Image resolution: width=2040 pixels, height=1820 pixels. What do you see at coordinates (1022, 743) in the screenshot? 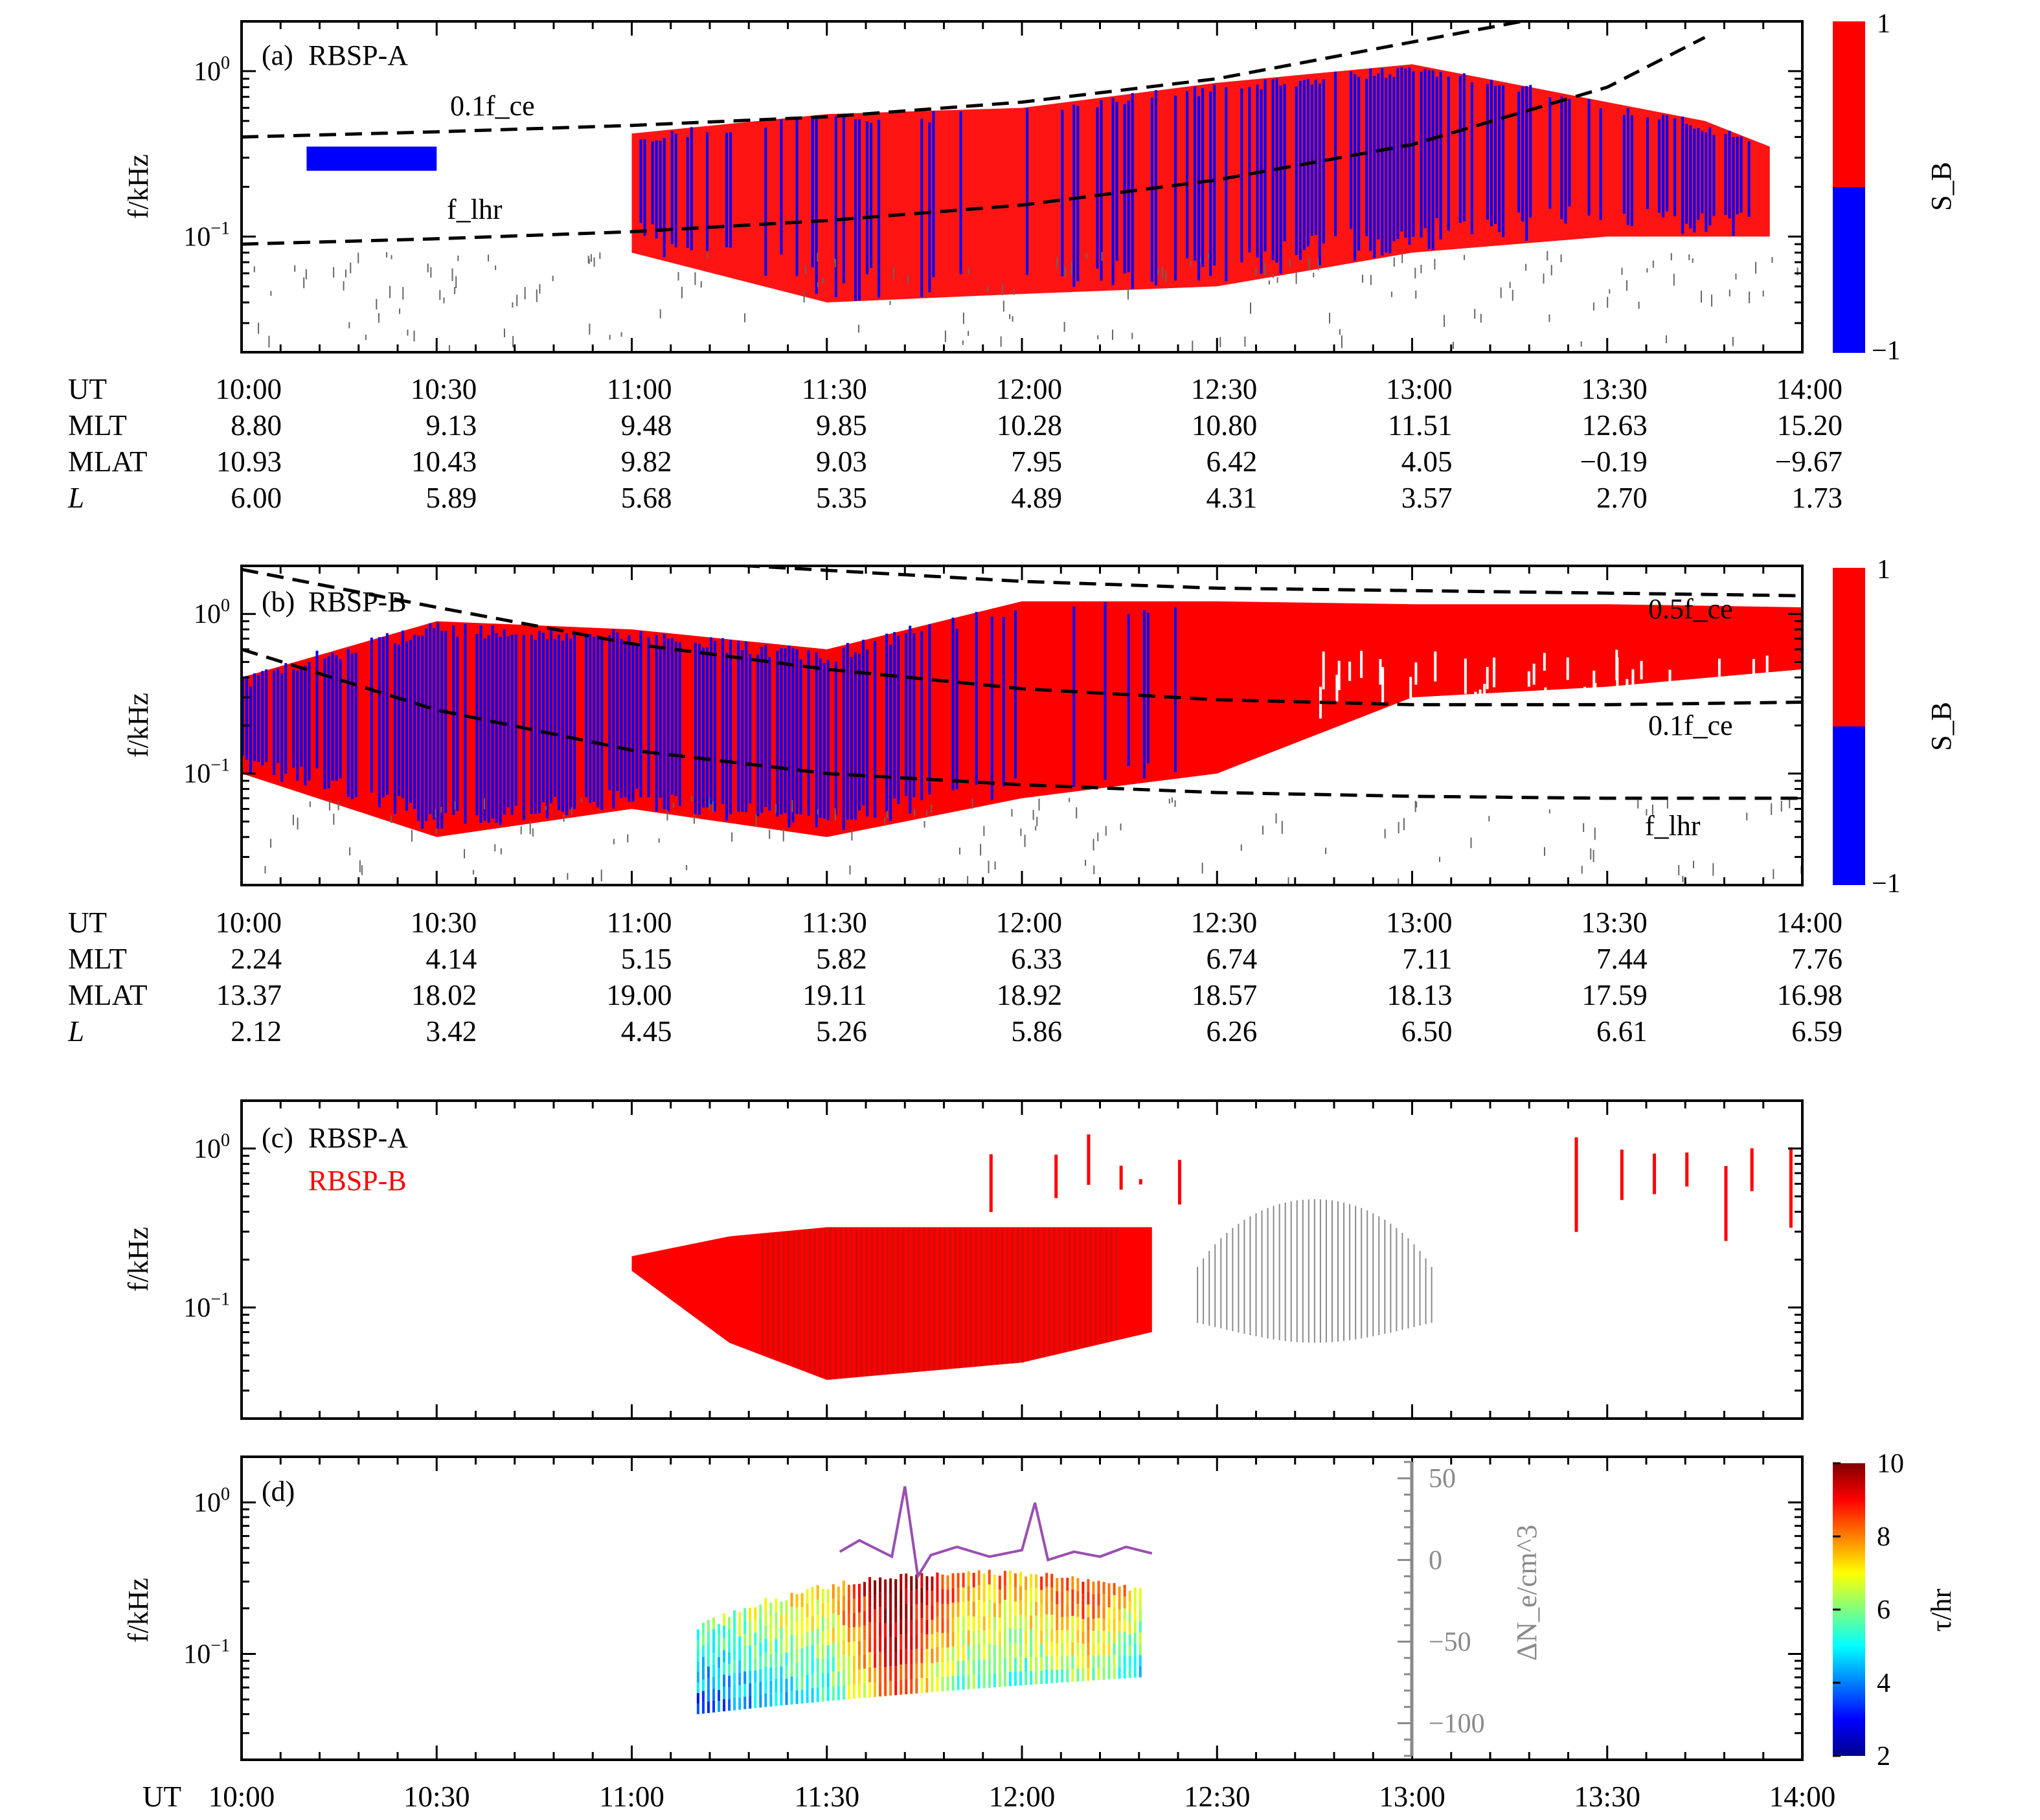
I see `panel-b-emission` at bounding box center [1022, 743].